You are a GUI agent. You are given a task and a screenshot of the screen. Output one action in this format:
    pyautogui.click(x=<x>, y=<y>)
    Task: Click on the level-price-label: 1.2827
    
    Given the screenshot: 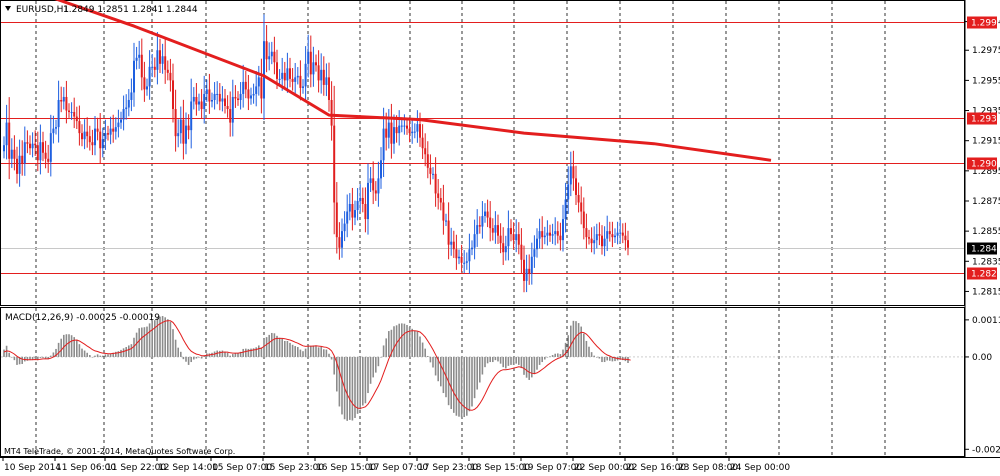 What is the action you would take?
    pyautogui.click(x=985, y=275)
    